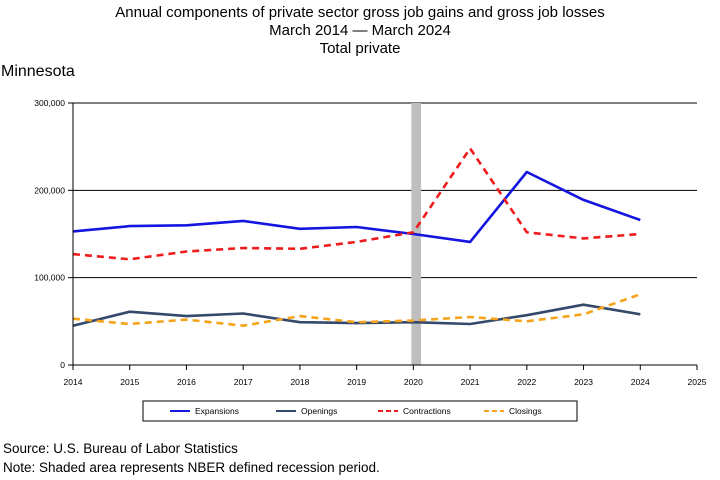 Image resolution: width=720 pixels, height=480 pixels. I want to click on legend-label-contractions: Contractions, so click(427, 411).